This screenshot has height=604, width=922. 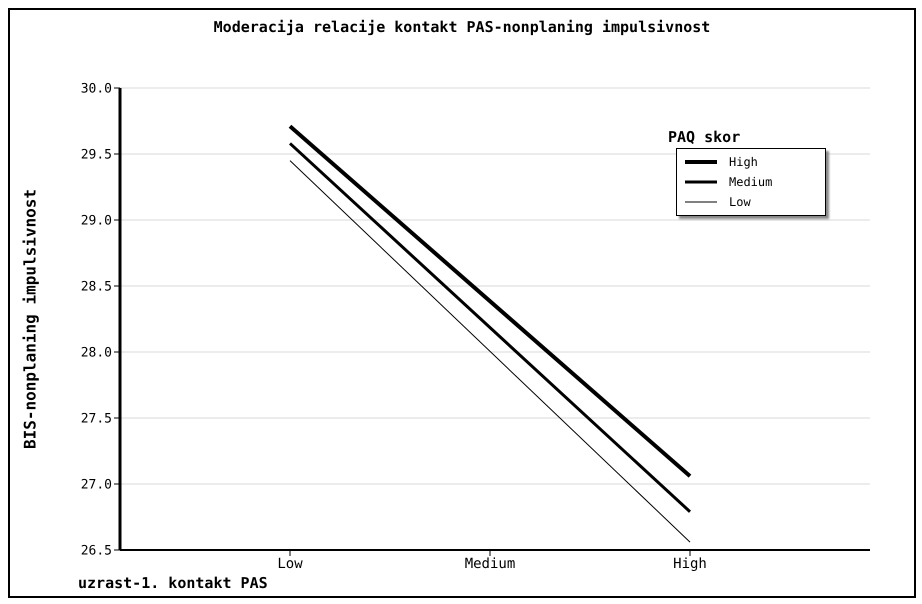 What do you see at coordinates (743, 162) in the screenshot?
I see `legend-label: High` at bounding box center [743, 162].